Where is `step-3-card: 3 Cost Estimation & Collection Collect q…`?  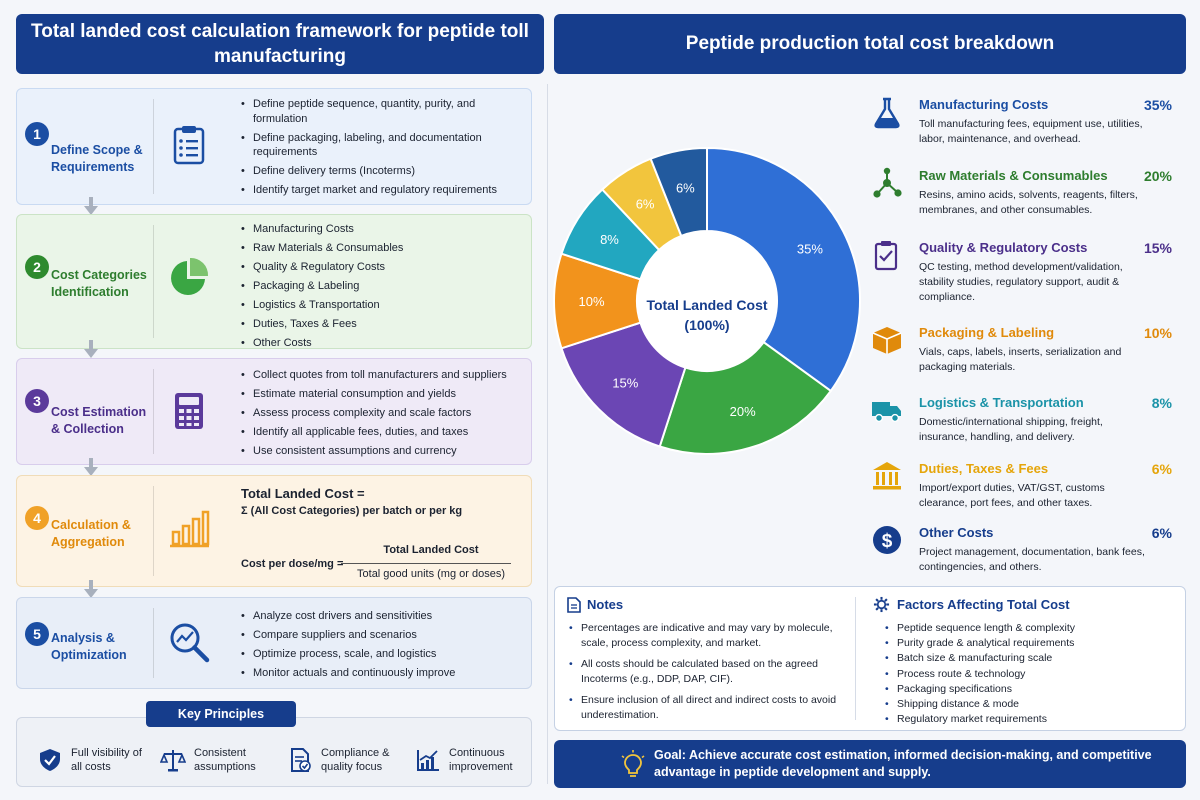 step-3-card: 3 Cost Estimation & Collection Collect q… is located at coordinates (274, 411).